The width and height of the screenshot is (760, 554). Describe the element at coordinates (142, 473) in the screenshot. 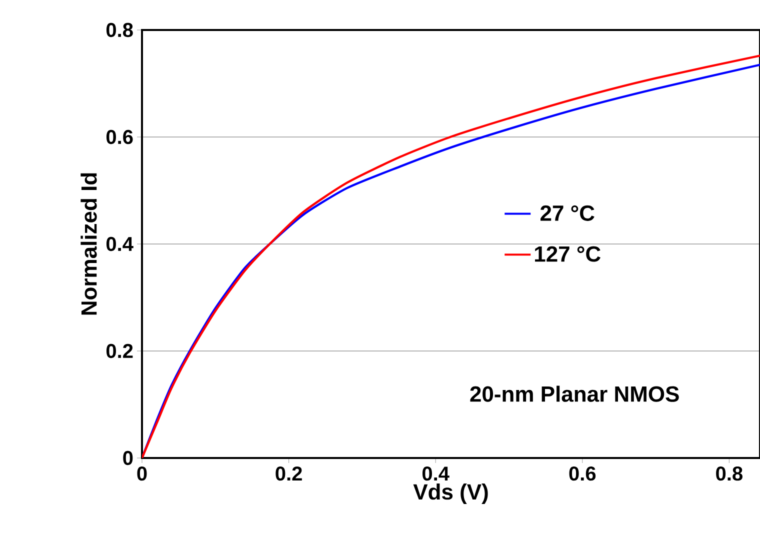

I see `x-tick-label: 0` at that location.